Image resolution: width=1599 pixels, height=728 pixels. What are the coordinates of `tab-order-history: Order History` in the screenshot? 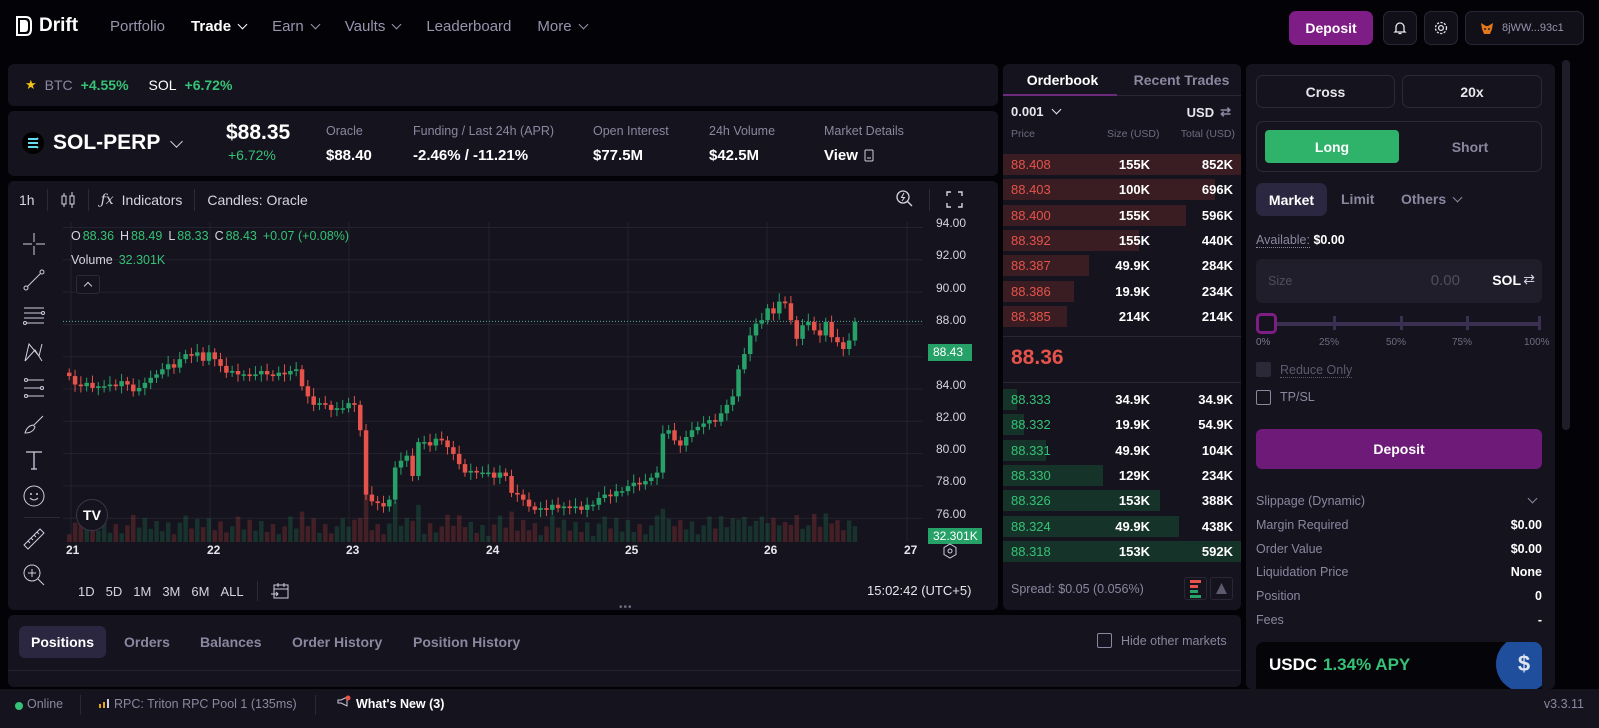 It's located at (337, 642).